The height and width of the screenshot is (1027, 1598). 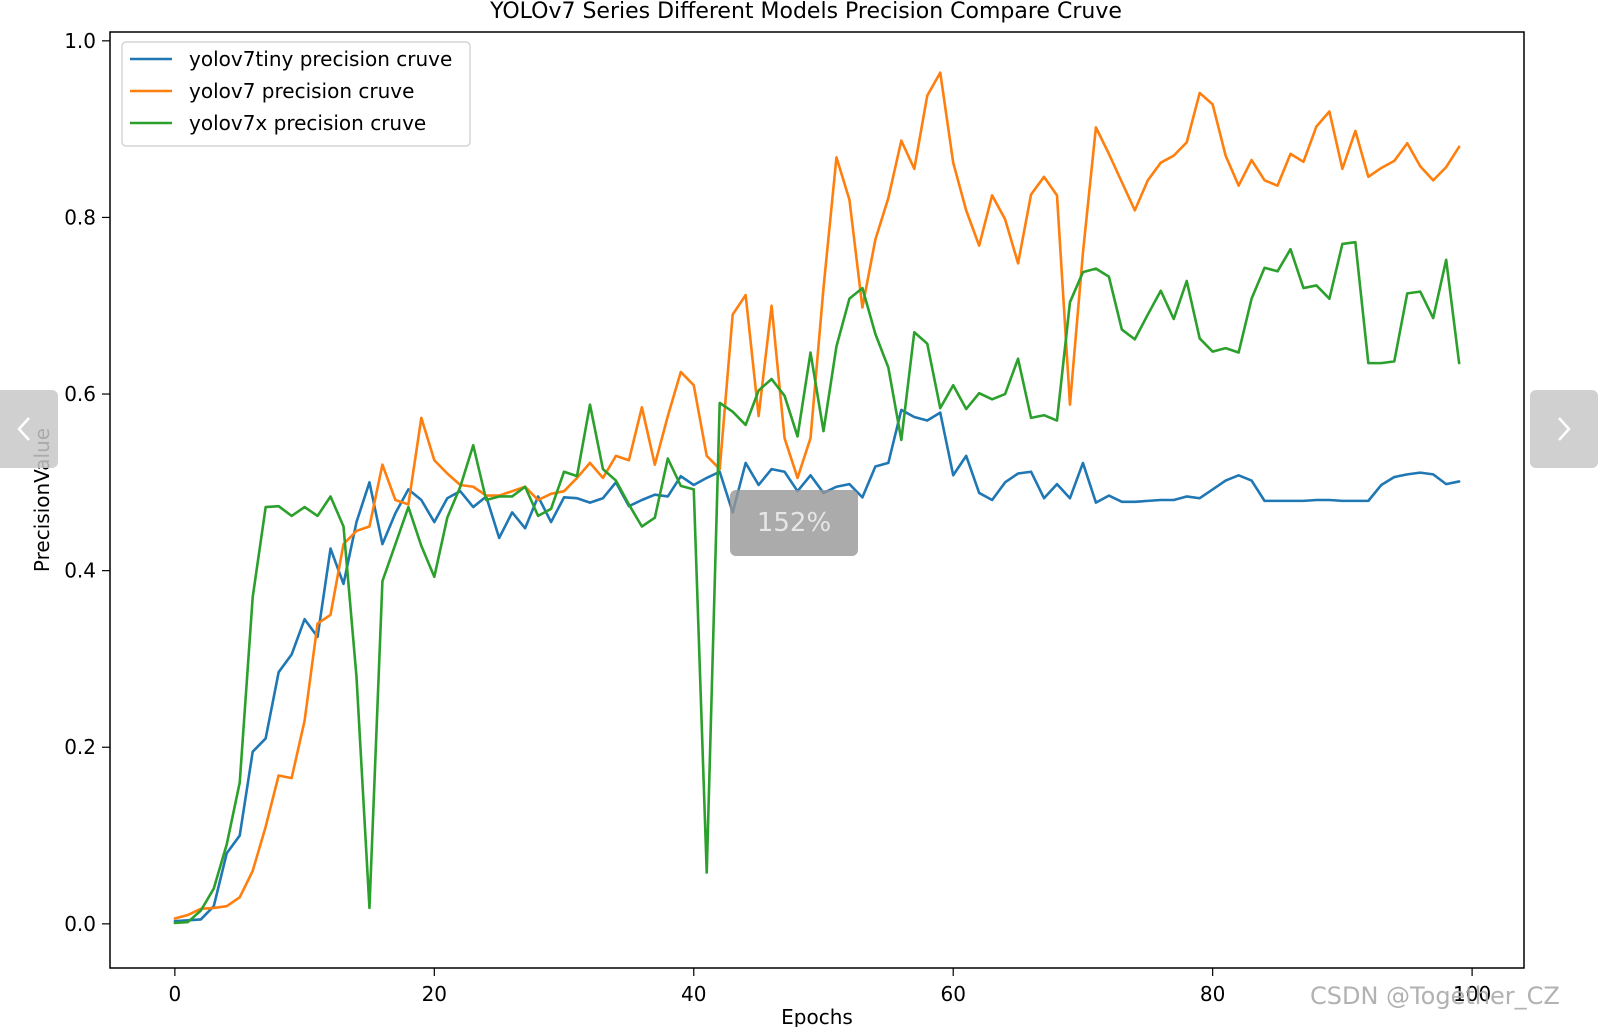 I want to click on previous-image-button, so click(x=29, y=429).